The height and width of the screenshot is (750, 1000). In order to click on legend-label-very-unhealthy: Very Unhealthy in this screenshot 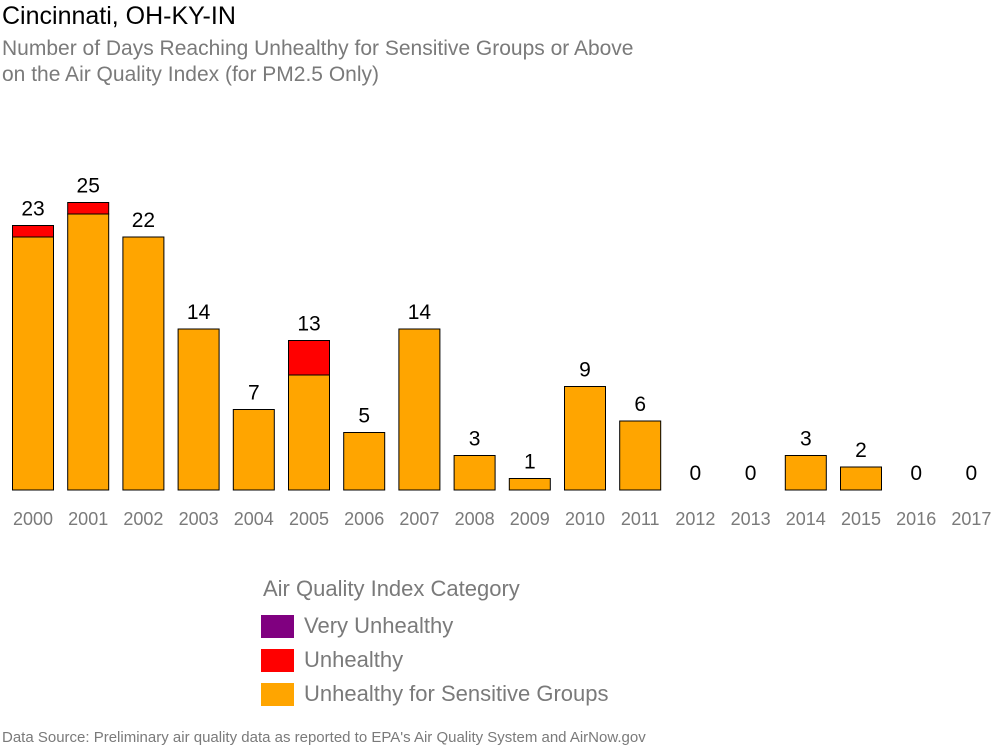, I will do `click(379, 625)`.